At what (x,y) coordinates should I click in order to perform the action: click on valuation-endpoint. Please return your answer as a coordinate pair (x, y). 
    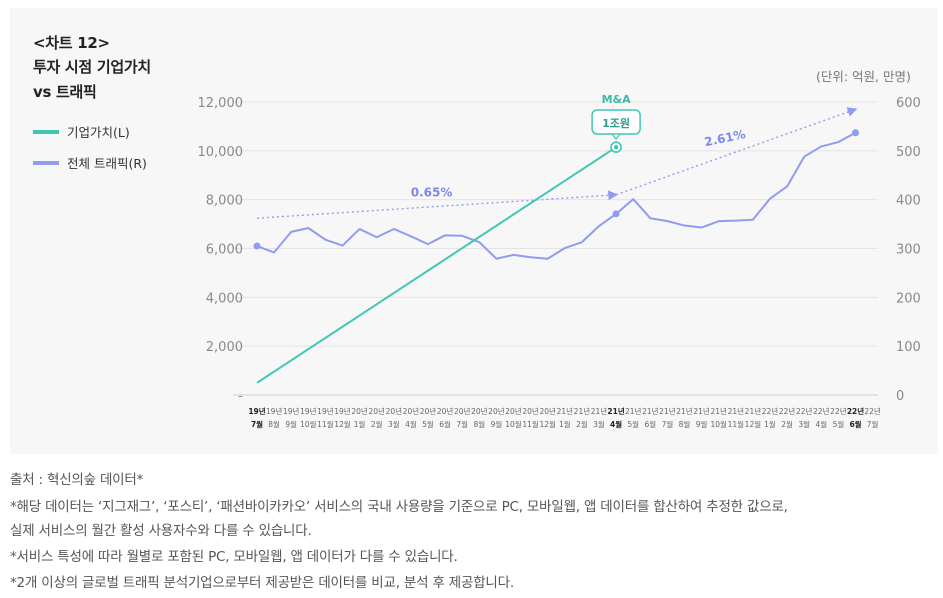
    Looking at the image, I should click on (616, 147).